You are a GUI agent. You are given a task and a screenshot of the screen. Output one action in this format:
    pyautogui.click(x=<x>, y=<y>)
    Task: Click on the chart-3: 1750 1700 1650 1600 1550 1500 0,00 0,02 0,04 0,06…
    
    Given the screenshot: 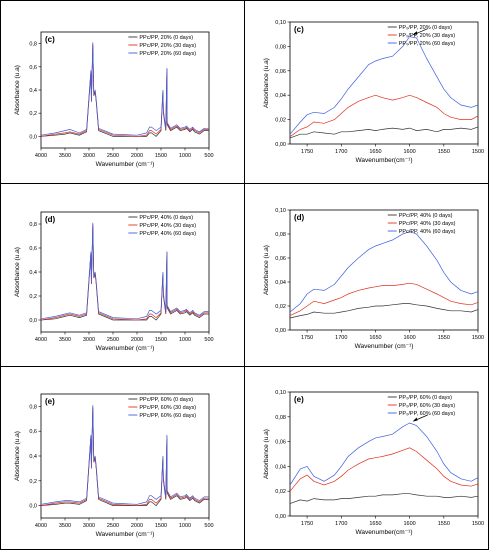 What is the action you would take?
    pyautogui.click(x=373, y=279)
    